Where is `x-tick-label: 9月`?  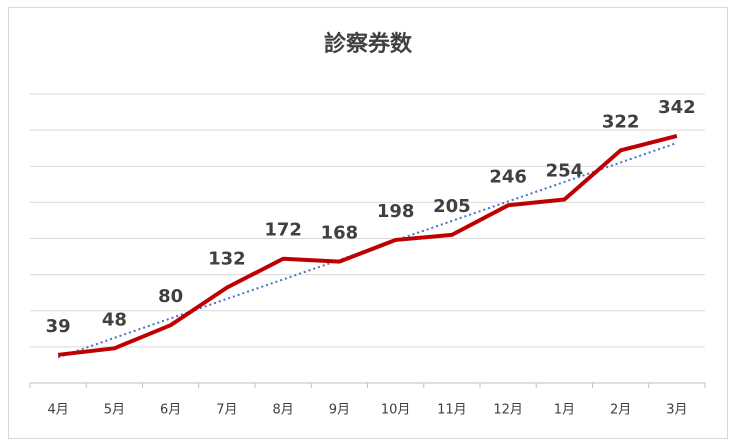
x-tick-label: 9月 is located at coordinates (339, 410).